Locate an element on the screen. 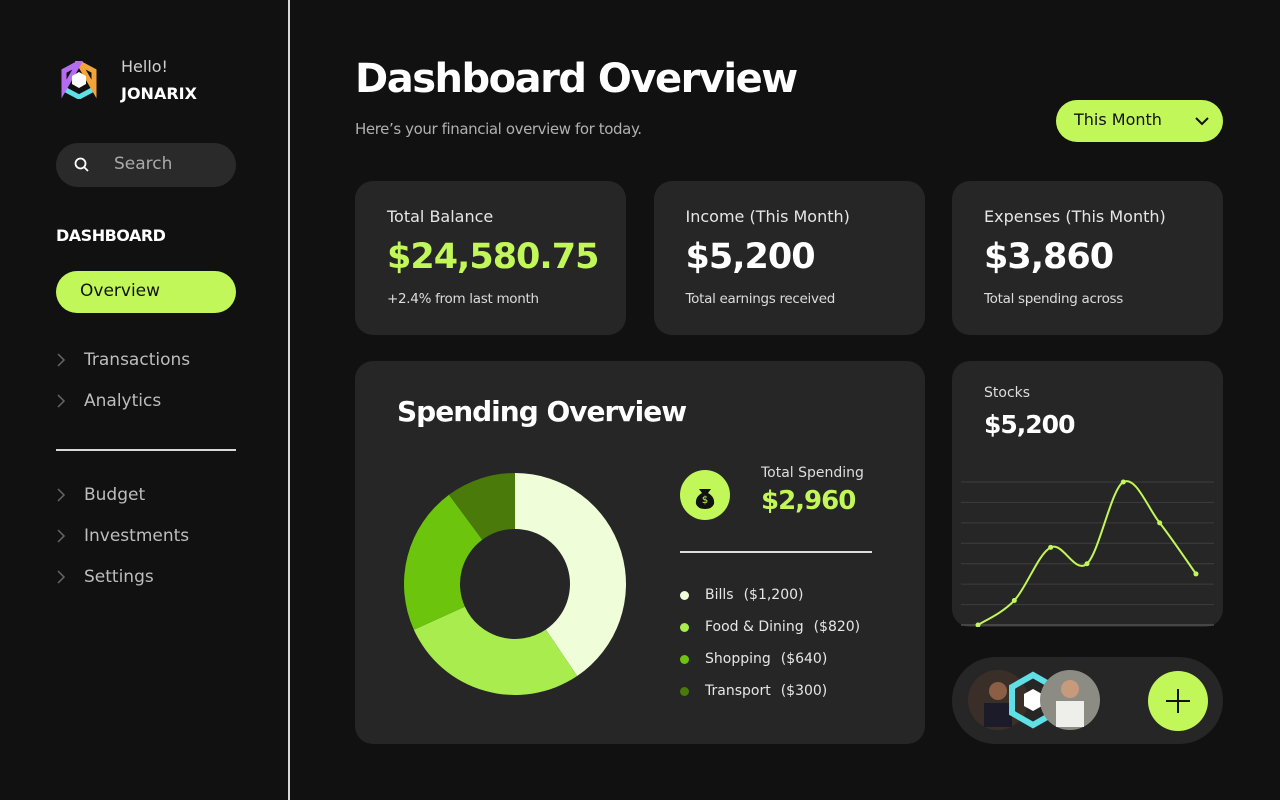  card-label: Total Balance is located at coordinates (440, 216).